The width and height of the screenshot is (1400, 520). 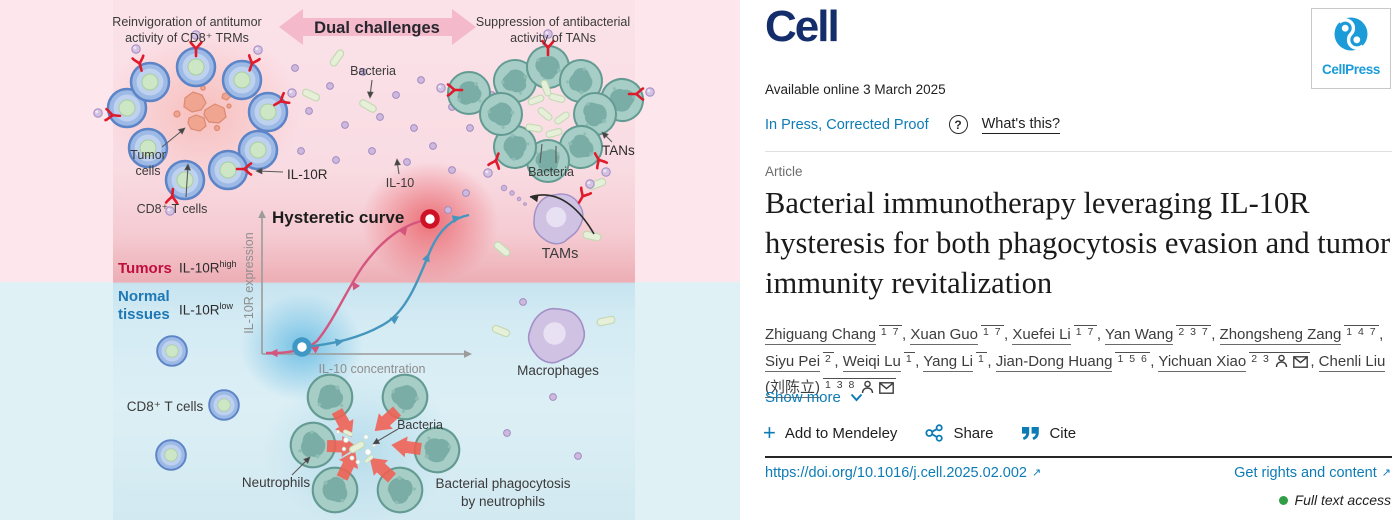 What do you see at coordinates (855, 89) in the screenshot?
I see `available-online-date: Available online 3 March 2025` at bounding box center [855, 89].